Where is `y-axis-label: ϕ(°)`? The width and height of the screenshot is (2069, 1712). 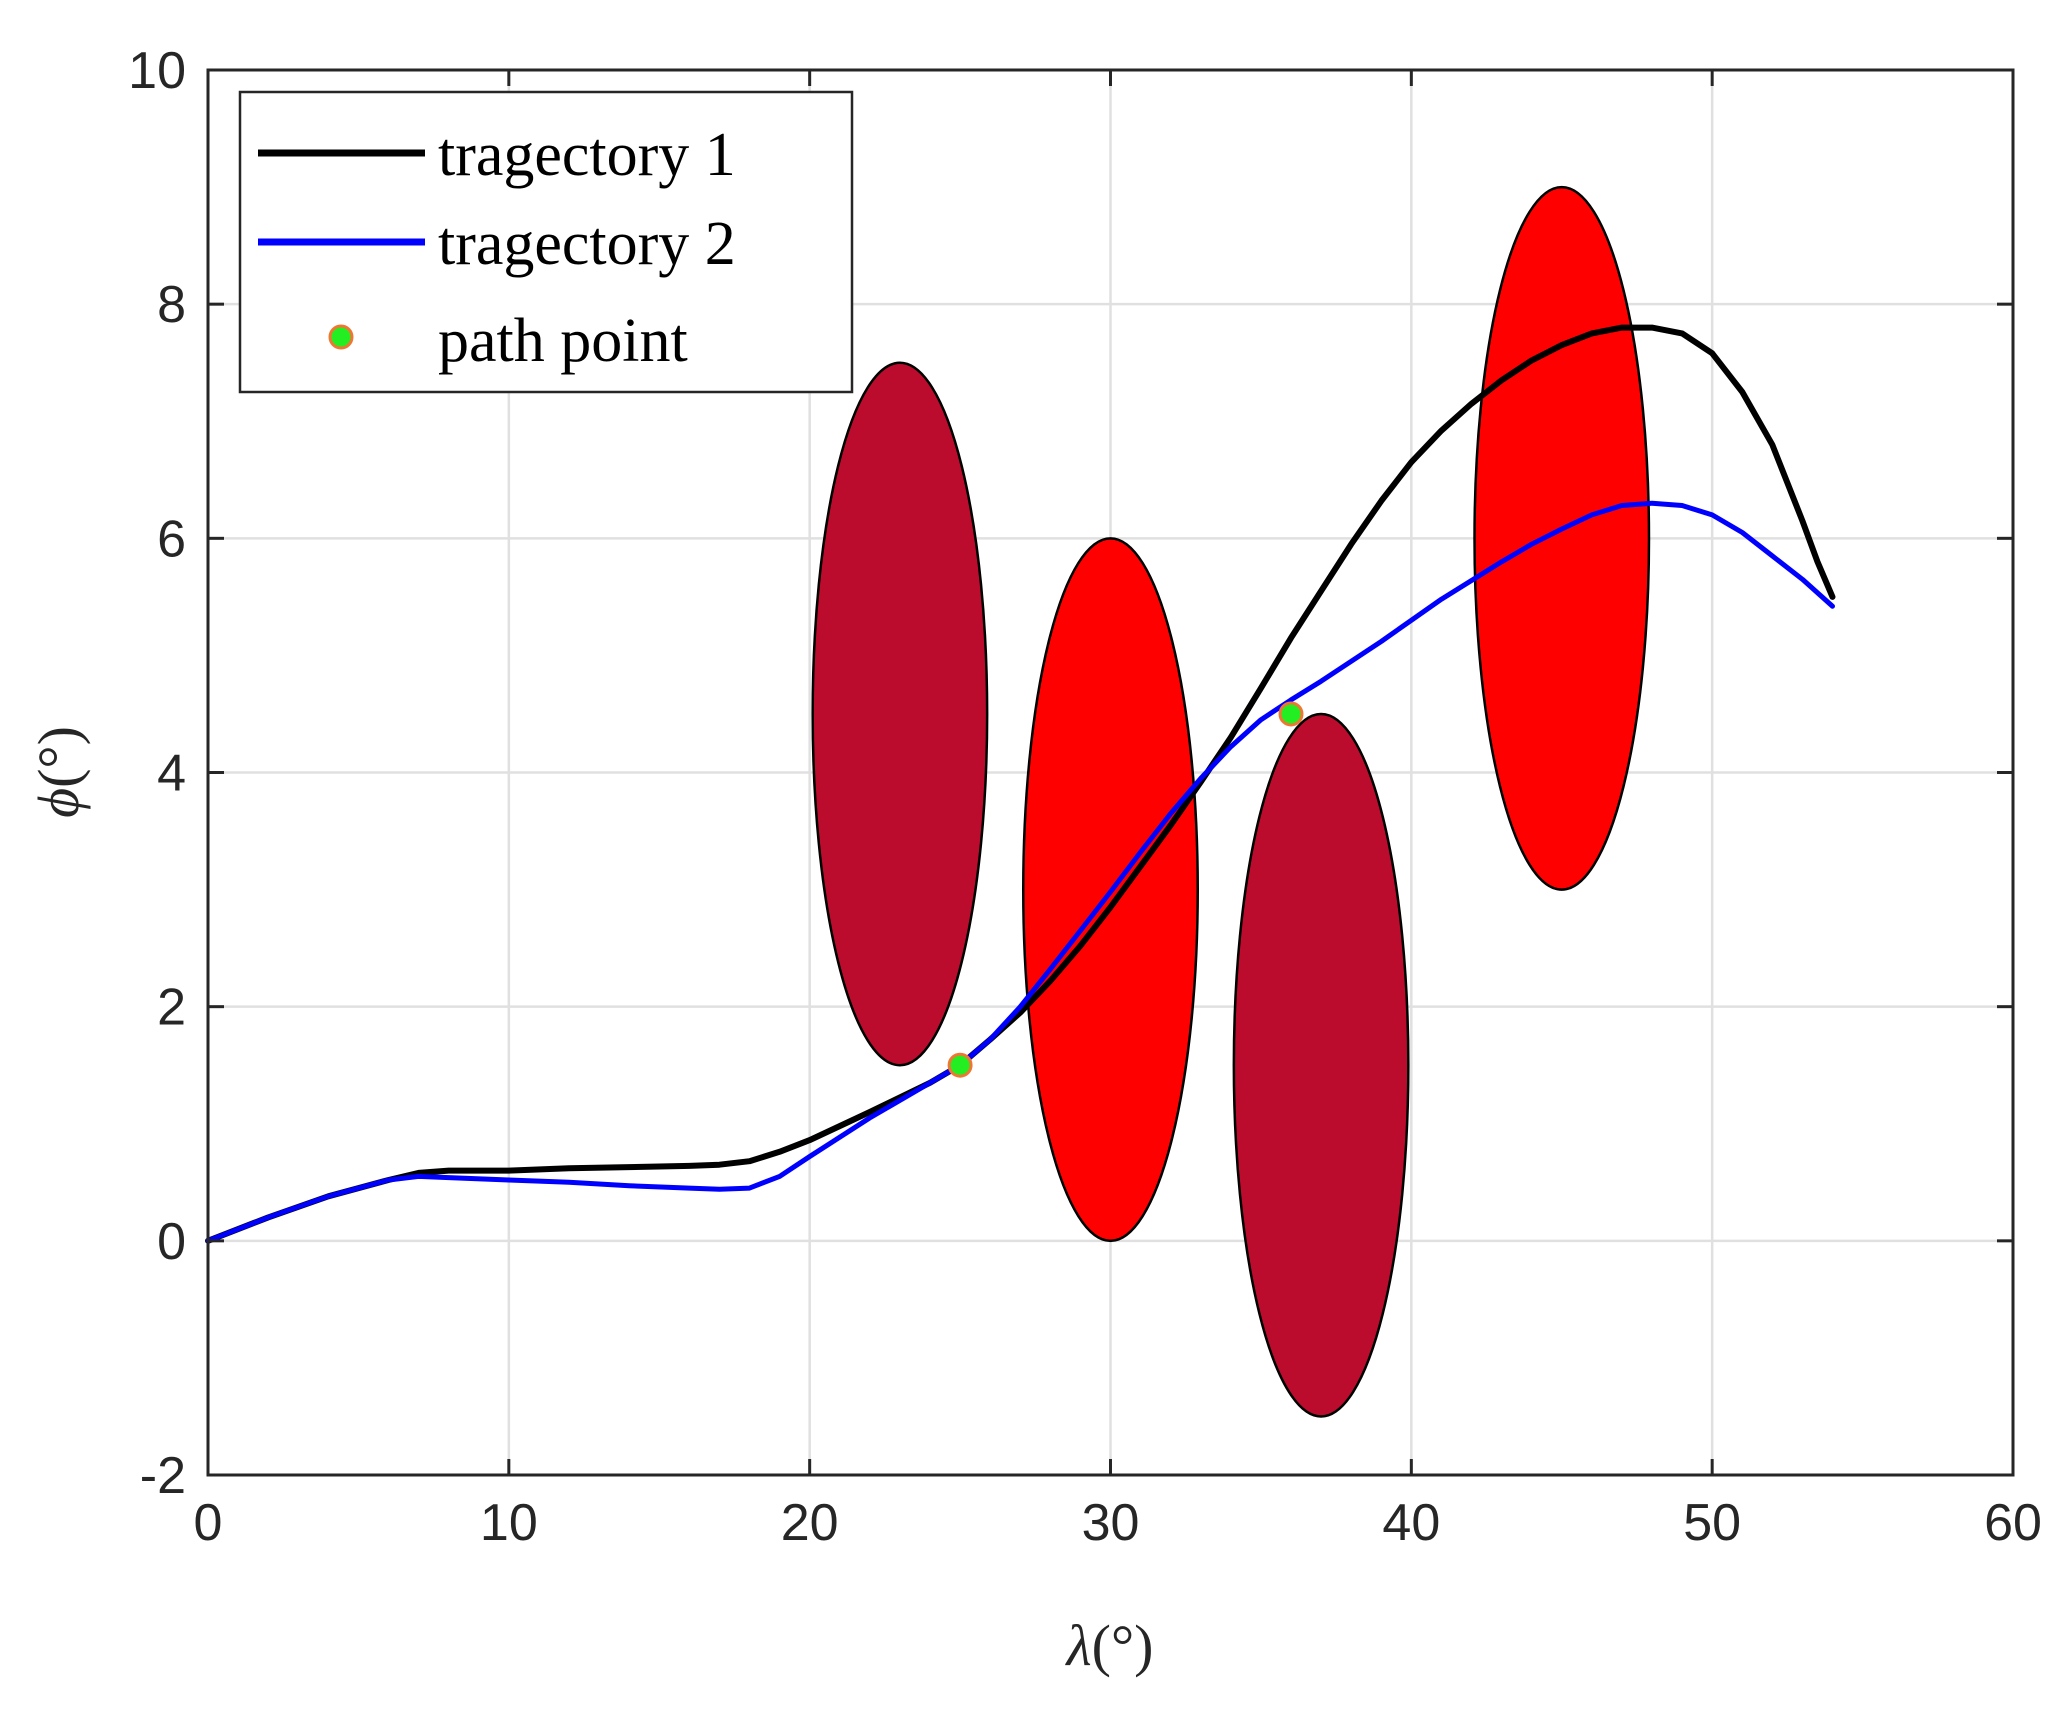 y-axis-label: ϕ(°) is located at coordinates (58, 772).